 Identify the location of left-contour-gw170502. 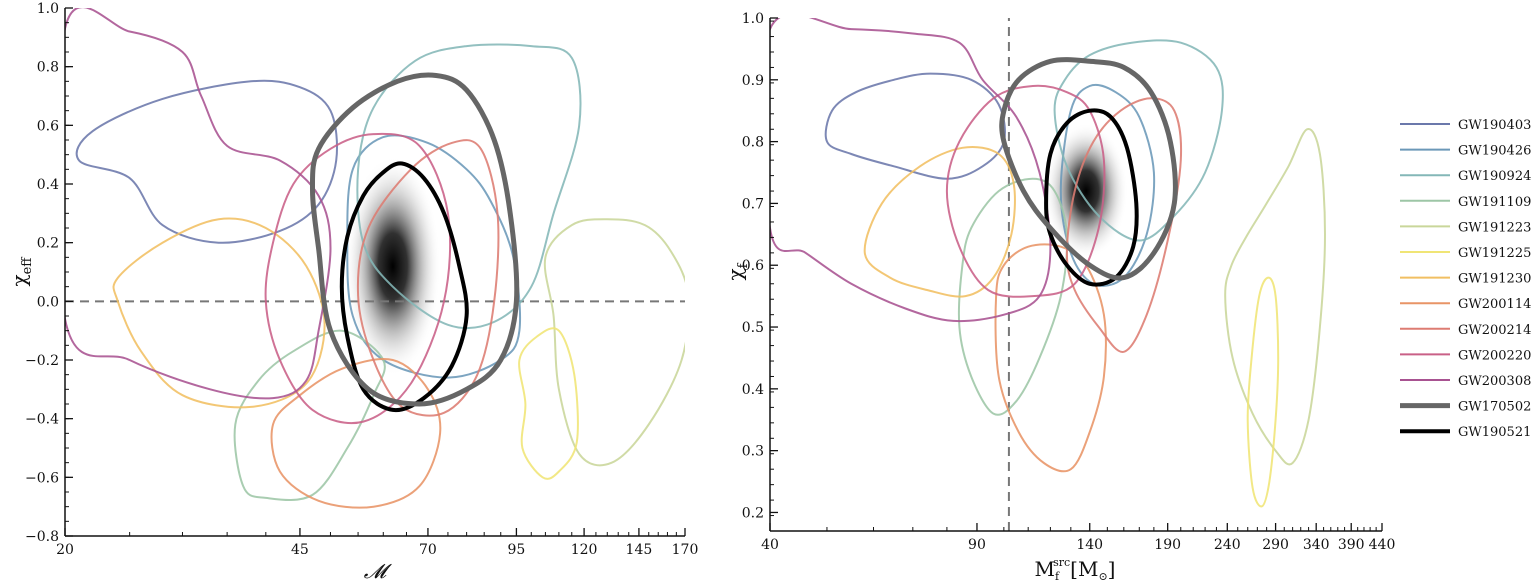
(414, 239).